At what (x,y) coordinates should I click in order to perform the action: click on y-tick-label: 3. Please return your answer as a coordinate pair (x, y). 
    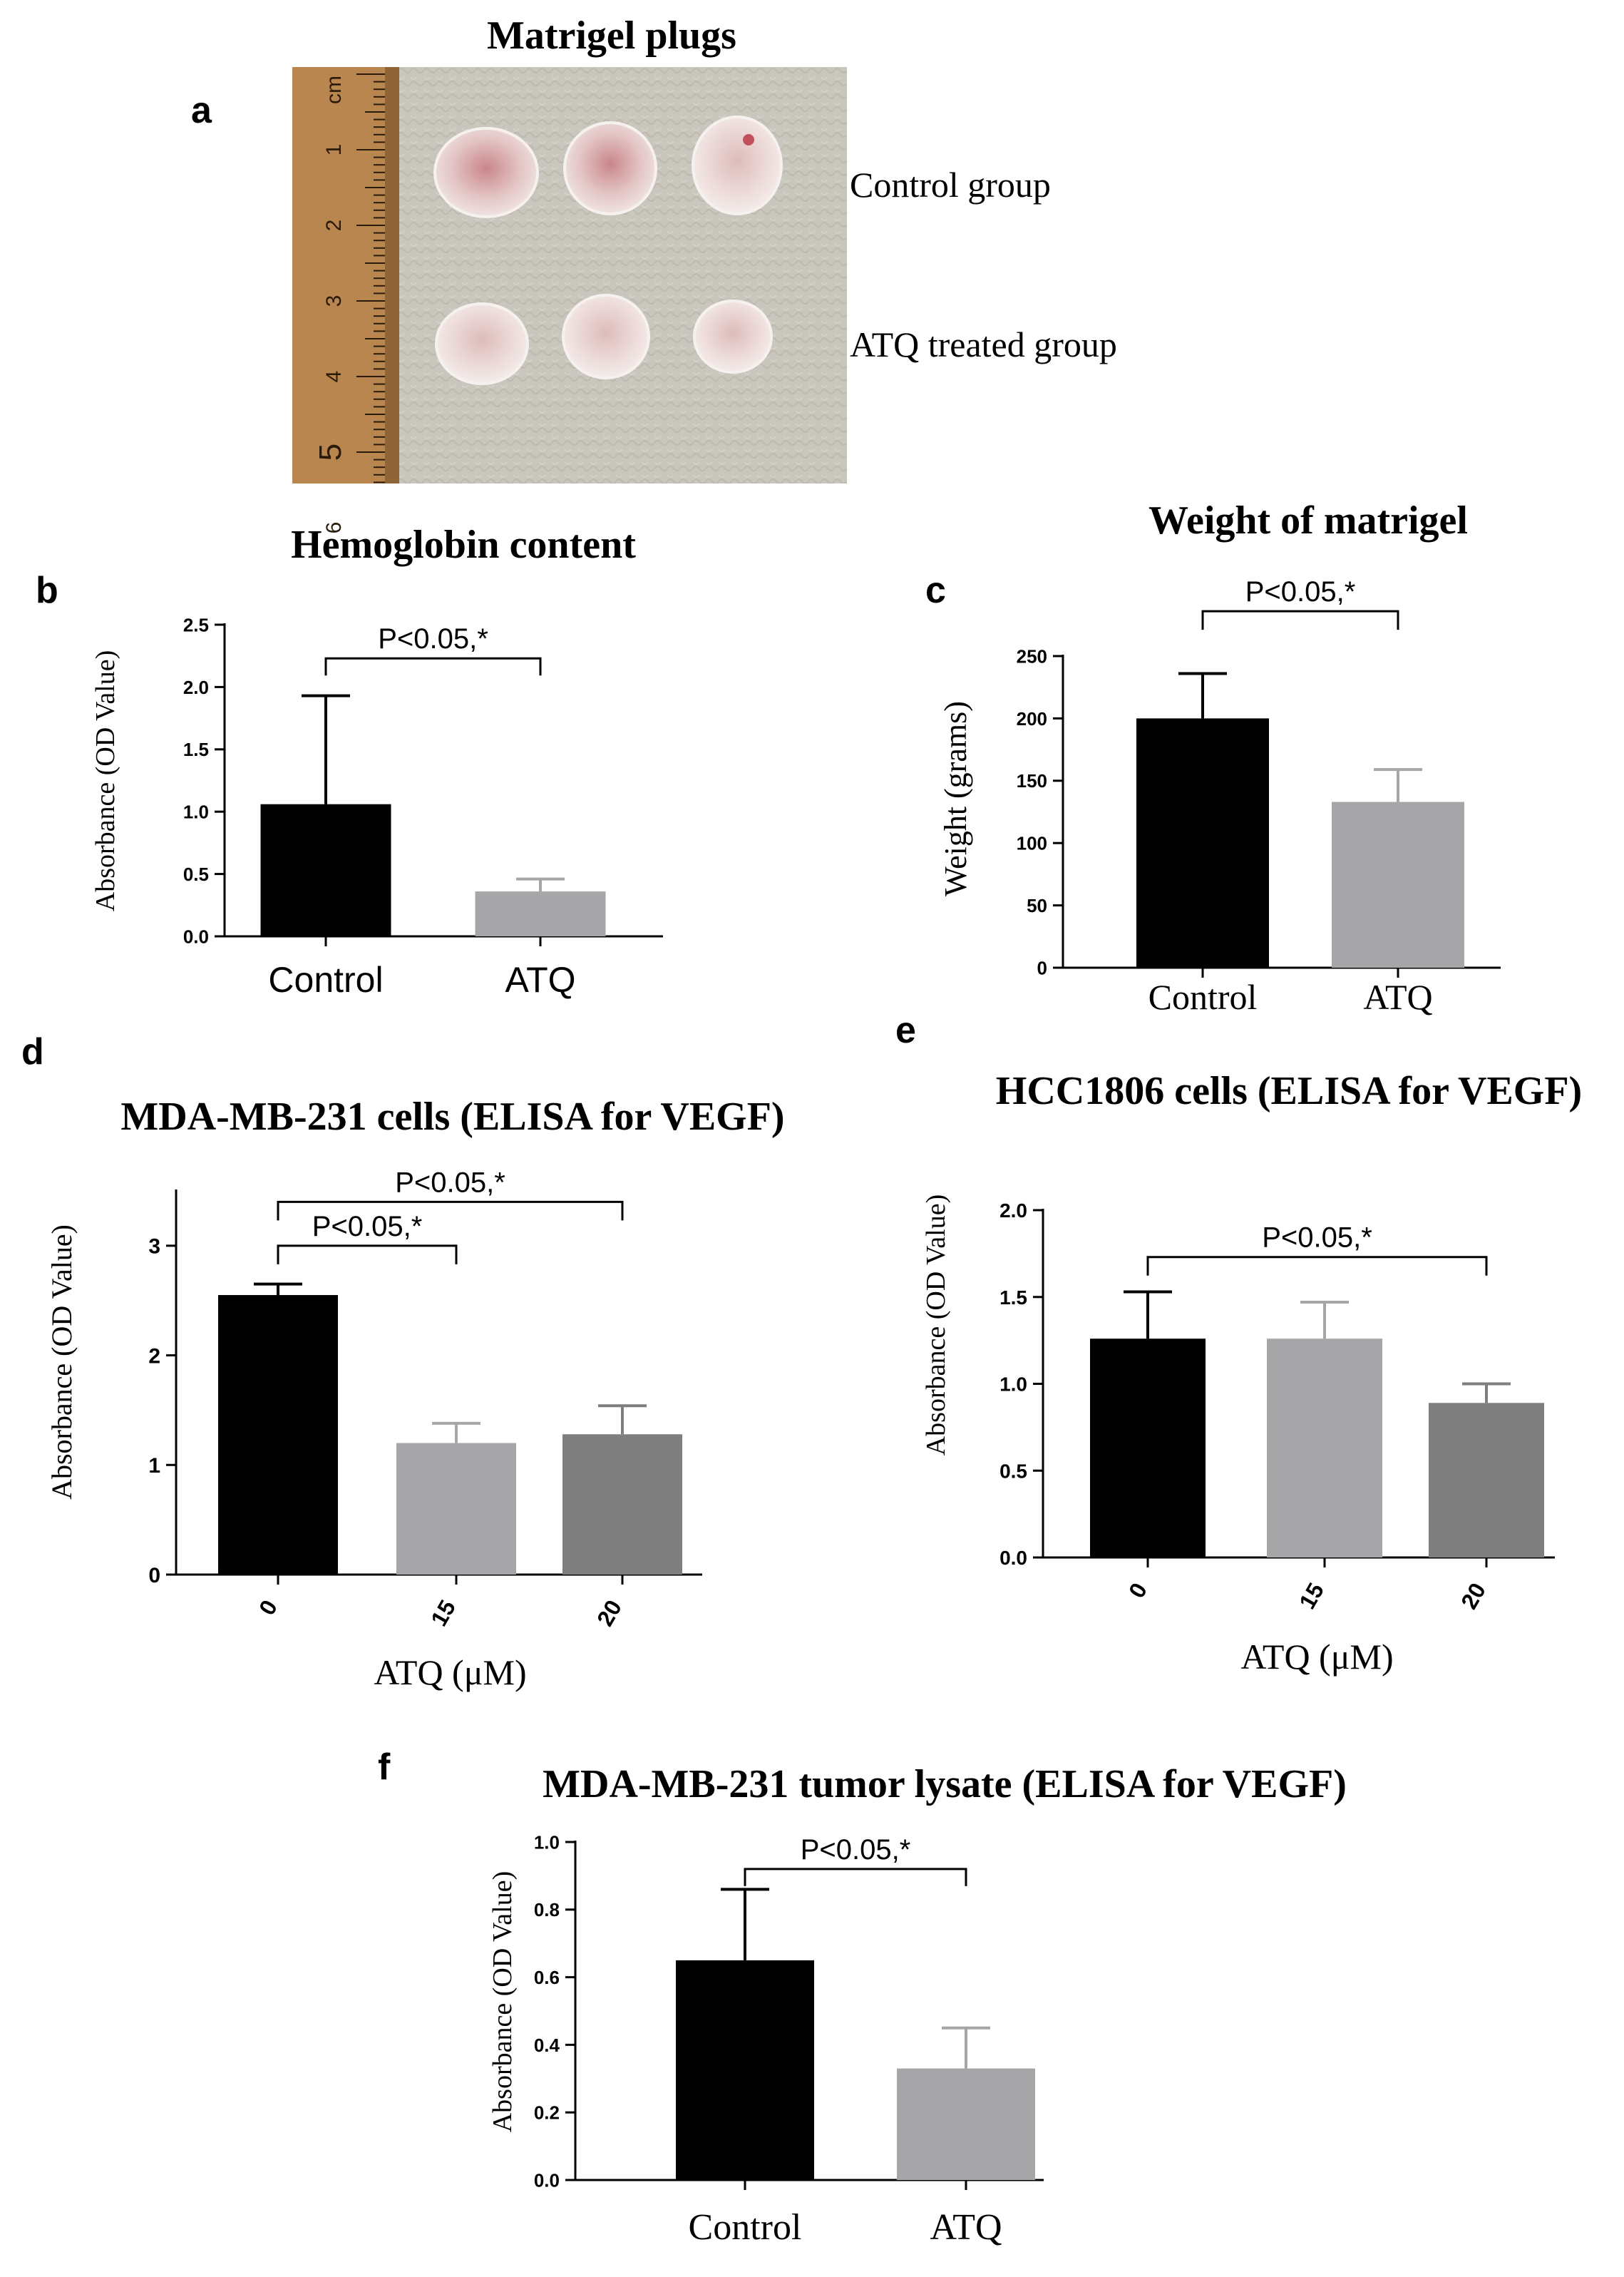
    Looking at the image, I should click on (154, 1247).